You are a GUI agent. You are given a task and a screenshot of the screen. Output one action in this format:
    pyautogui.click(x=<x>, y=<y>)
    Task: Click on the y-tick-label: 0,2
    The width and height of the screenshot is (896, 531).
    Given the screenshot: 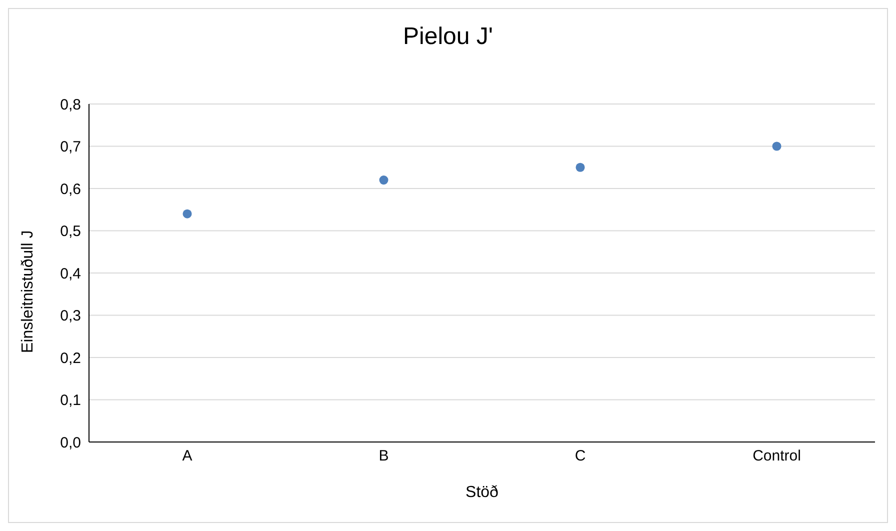 What is the action you would take?
    pyautogui.click(x=70, y=358)
    